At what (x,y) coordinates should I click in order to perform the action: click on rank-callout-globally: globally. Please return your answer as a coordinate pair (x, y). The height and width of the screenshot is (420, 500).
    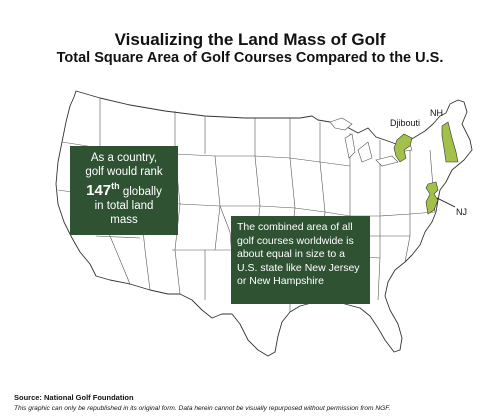
    Looking at the image, I should click on (142, 192).